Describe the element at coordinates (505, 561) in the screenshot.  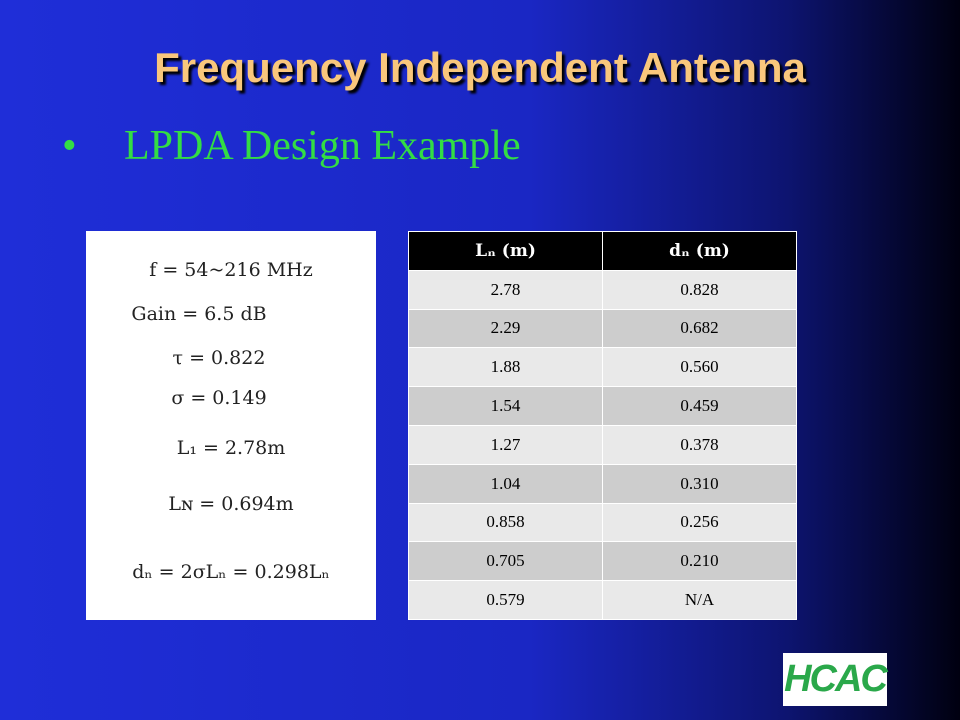
I see `table-cell: 0.705` at that location.